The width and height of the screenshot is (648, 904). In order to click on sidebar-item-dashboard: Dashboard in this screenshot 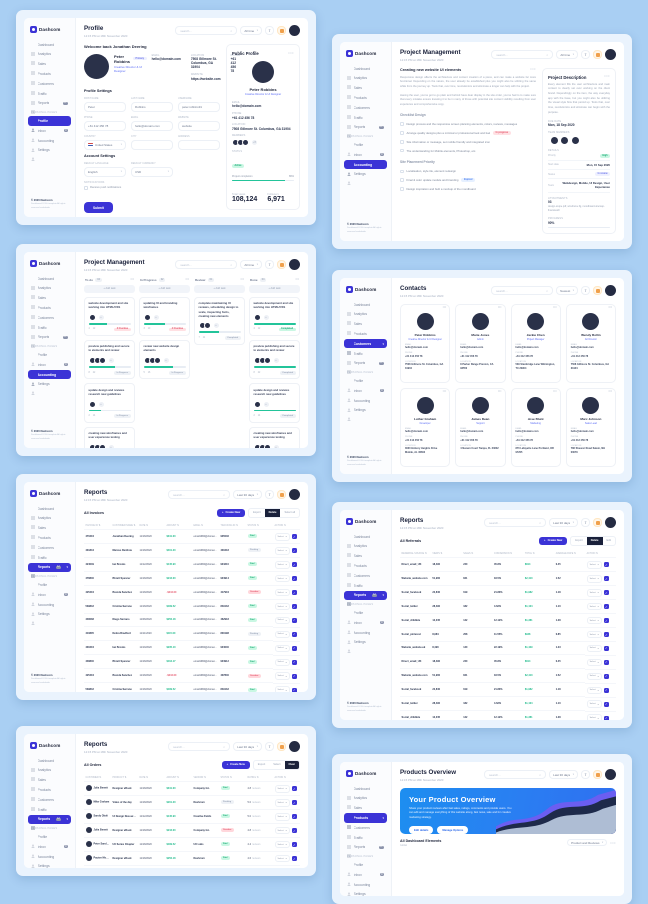, I will do `click(365, 536)`.